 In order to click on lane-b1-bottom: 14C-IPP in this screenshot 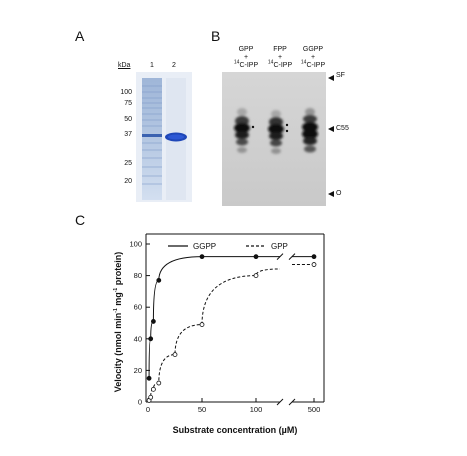, I will do `click(246, 64)`.